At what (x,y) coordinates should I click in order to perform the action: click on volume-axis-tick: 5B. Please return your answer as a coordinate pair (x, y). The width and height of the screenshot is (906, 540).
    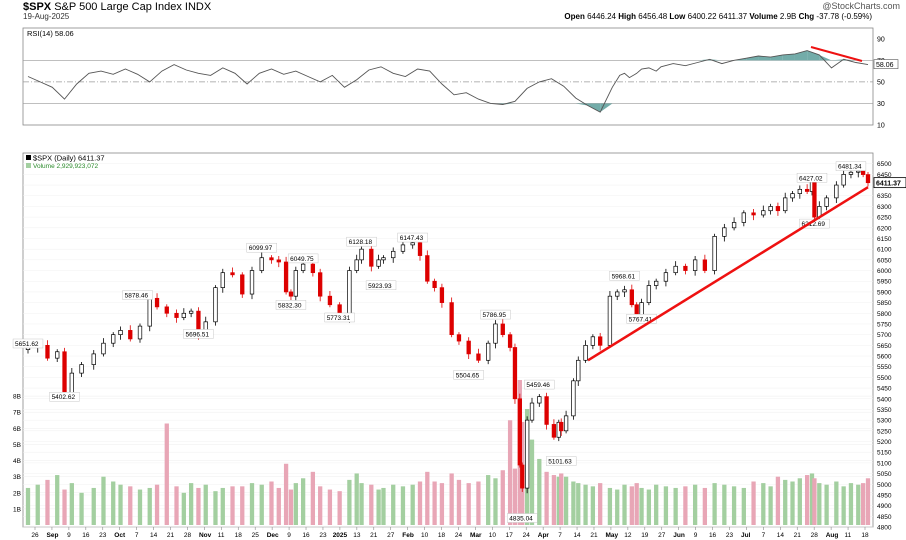
    Looking at the image, I should click on (17, 445).